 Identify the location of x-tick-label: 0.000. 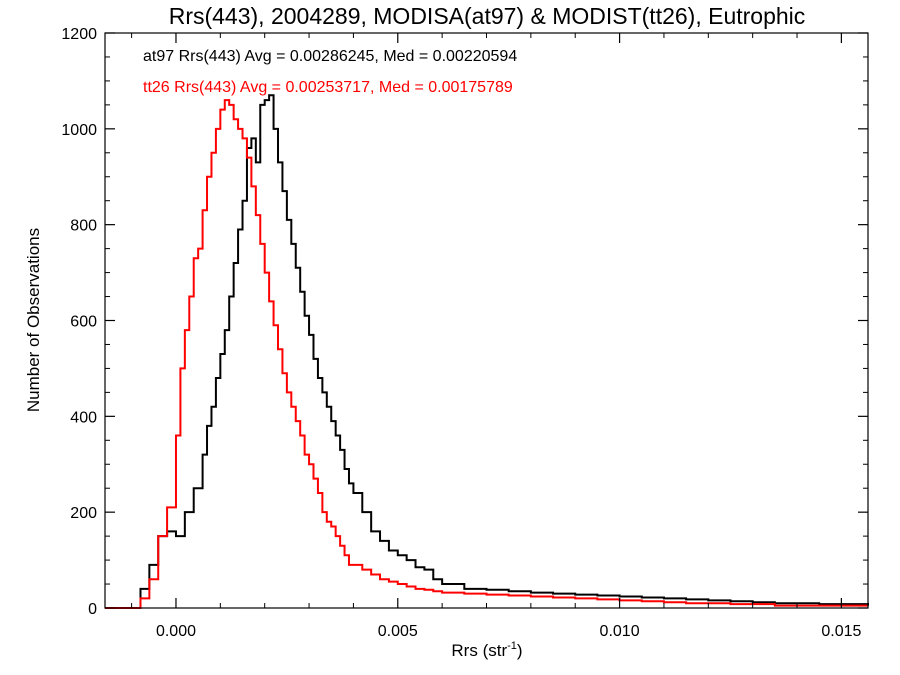
(176, 631).